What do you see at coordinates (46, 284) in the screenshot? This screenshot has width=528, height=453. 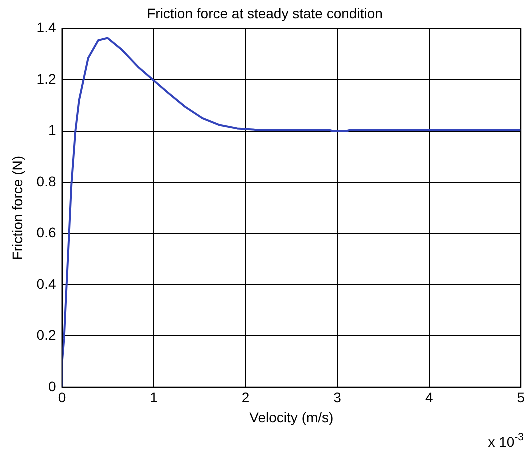 I see `y-tick-label: 0.4` at bounding box center [46, 284].